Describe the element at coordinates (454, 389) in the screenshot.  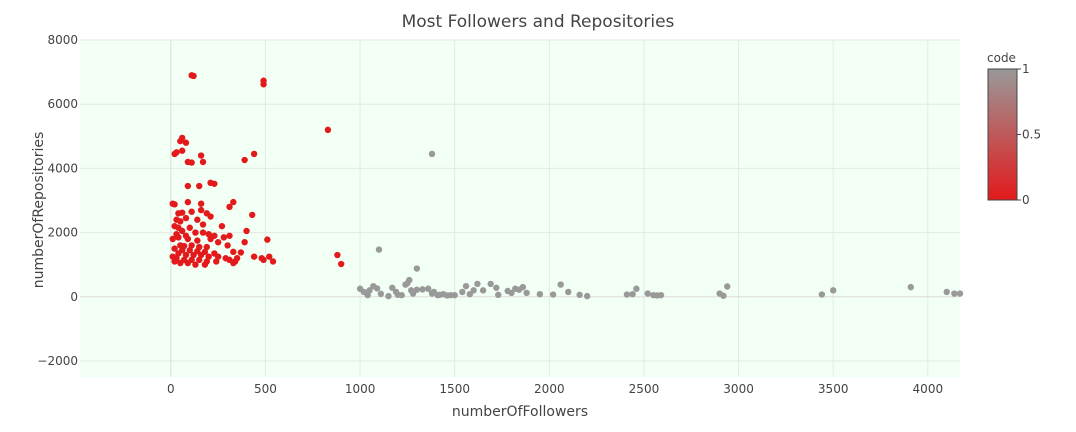
I see `x-tick-label: 1500` at that location.